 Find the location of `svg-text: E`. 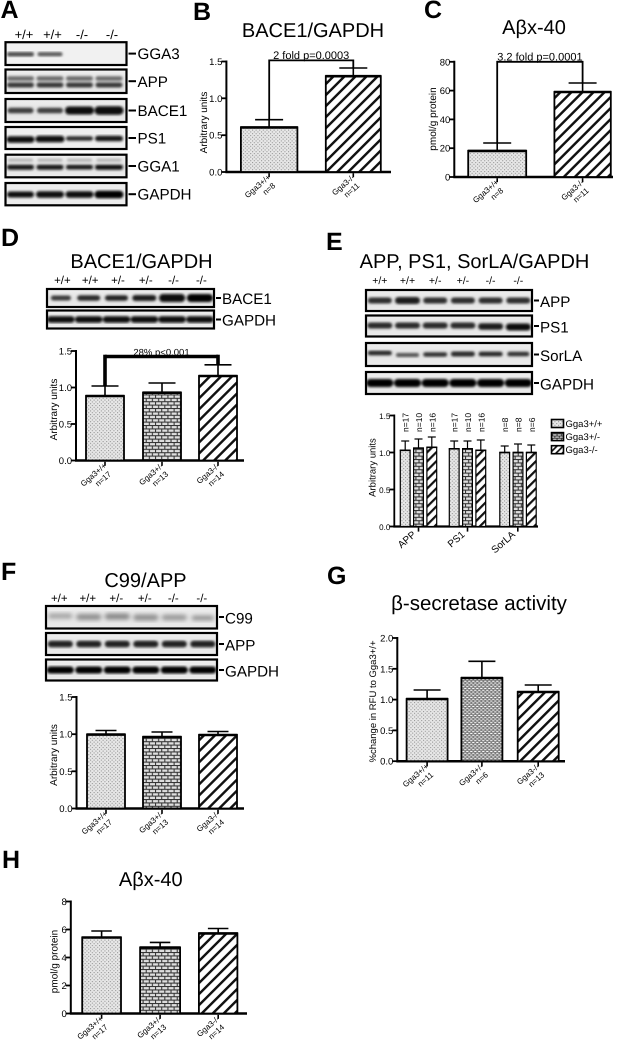

svg-text: E is located at coordinates (334, 242).